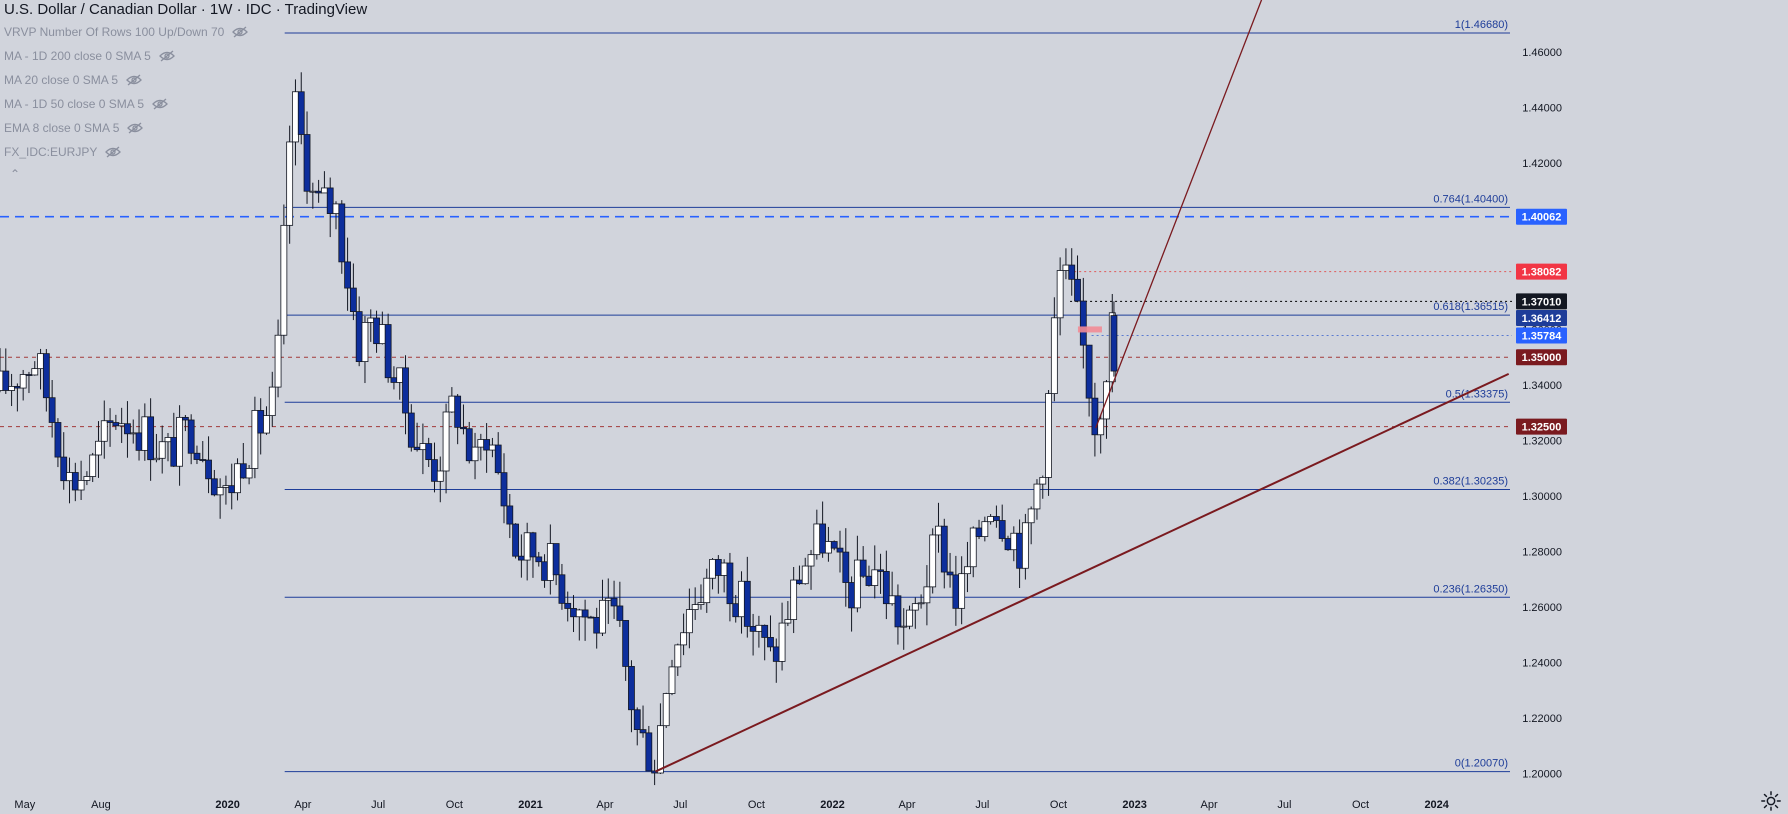  I want to click on x-tick-label: Apr, so click(1209, 805).